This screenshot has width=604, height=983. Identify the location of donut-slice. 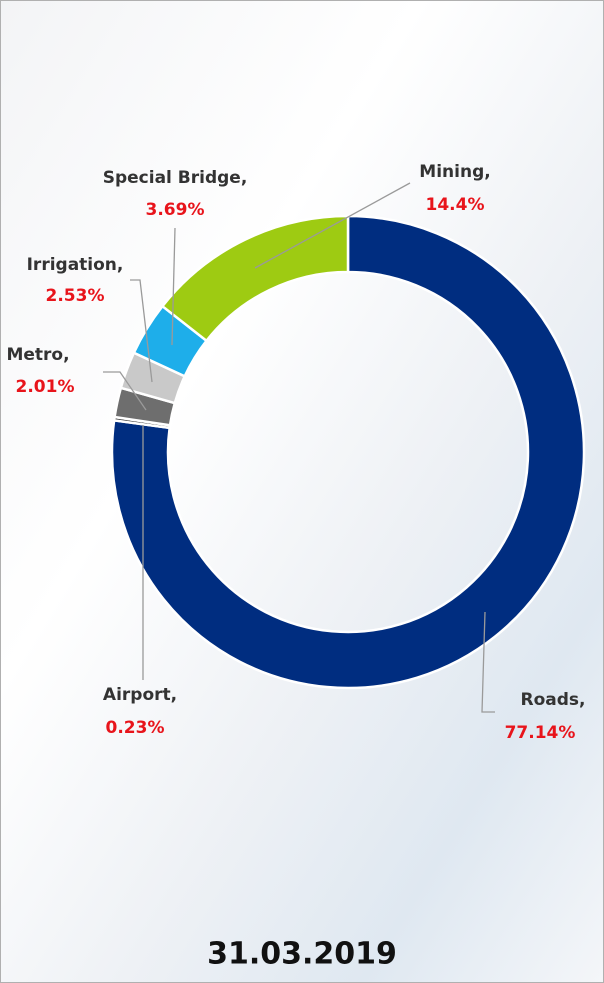
(255, 278).